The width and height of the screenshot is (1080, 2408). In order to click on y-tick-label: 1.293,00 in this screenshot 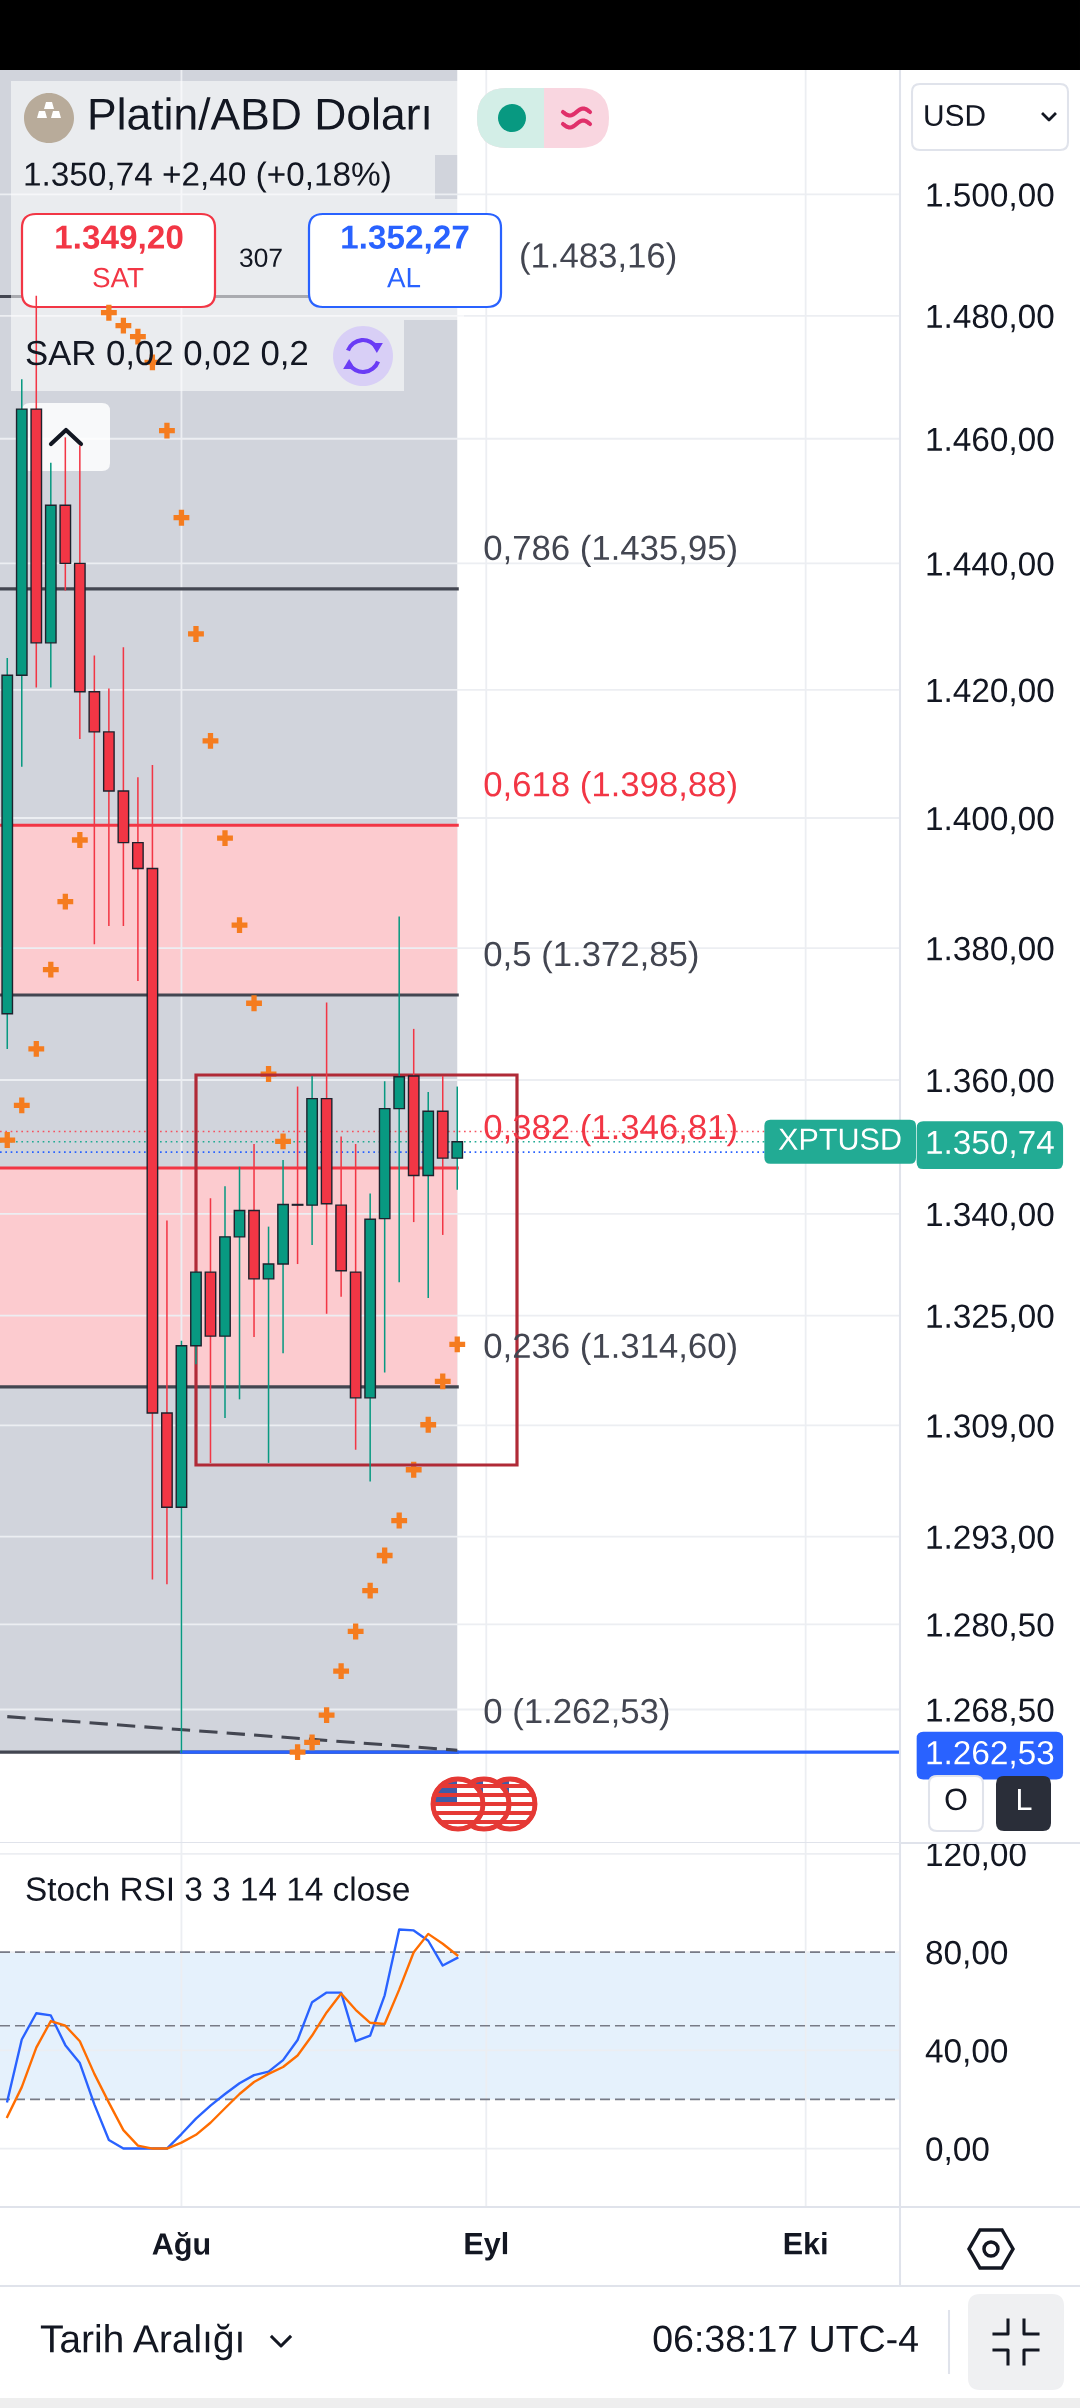, I will do `click(990, 1539)`.